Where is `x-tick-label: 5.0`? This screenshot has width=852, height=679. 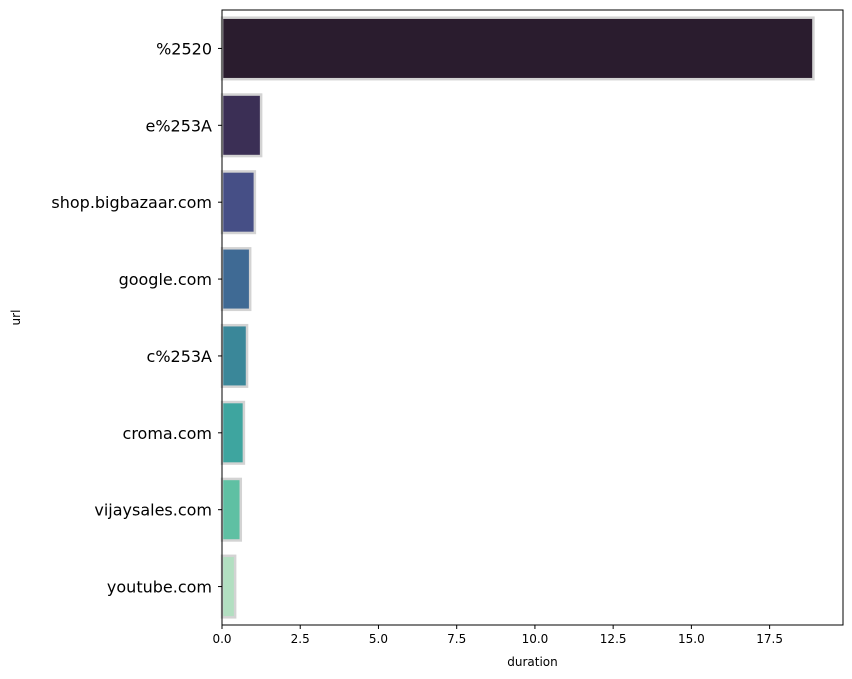 x-tick-label: 5.0 is located at coordinates (378, 639).